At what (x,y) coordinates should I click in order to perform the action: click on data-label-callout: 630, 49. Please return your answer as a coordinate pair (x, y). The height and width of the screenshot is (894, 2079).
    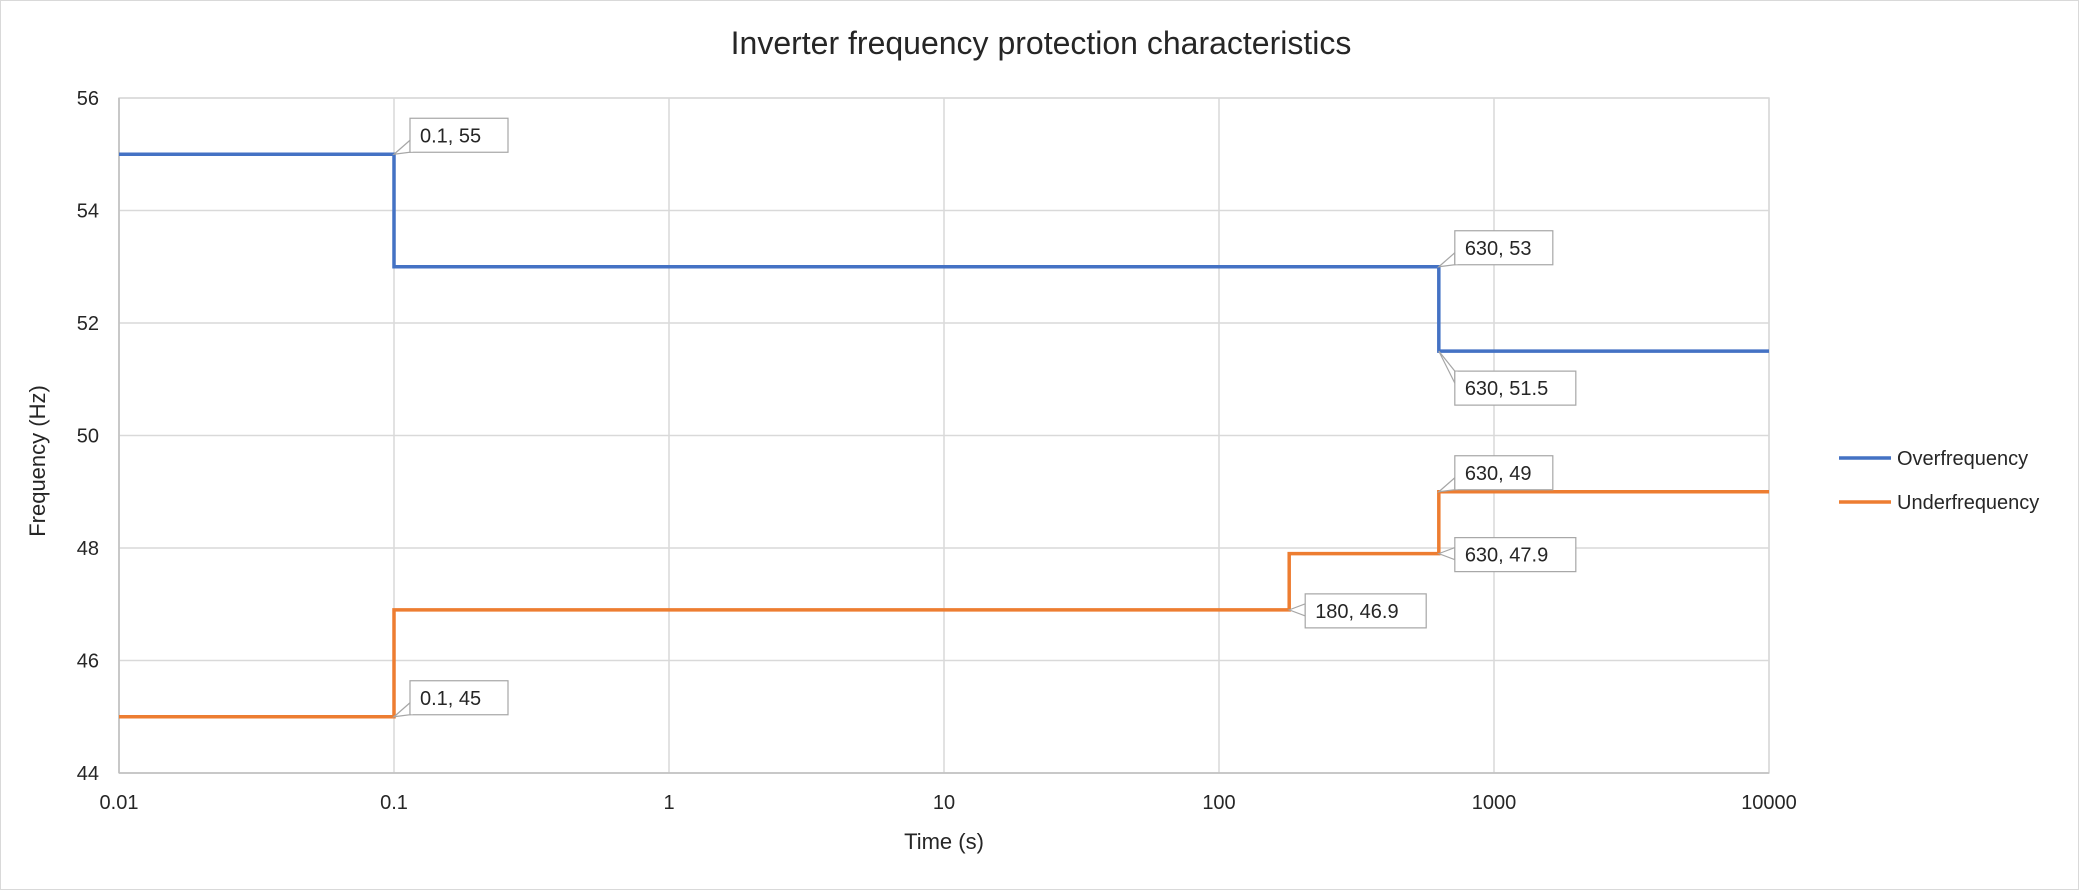
    Looking at the image, I should click on (1495, 474).